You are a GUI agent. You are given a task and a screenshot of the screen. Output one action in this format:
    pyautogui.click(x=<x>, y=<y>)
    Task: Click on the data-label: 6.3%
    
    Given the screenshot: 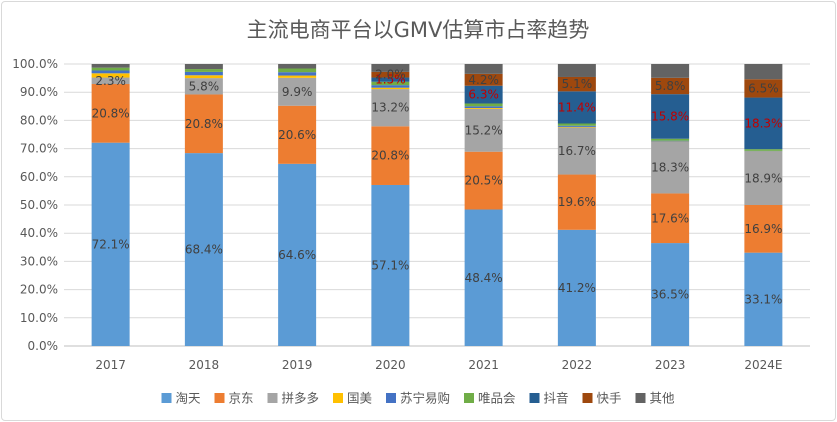 What is the action you would take?
    pyautogui.click(x=483, y=95)
    